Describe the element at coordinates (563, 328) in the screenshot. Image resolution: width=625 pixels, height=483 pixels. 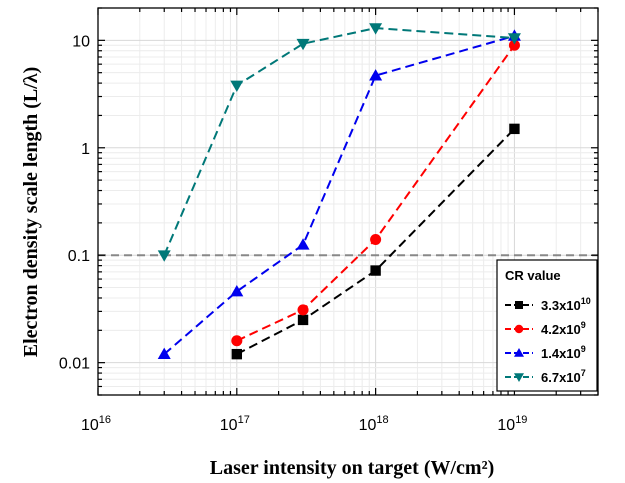
I see `legend-label: 4.2x10⁹` at that location.